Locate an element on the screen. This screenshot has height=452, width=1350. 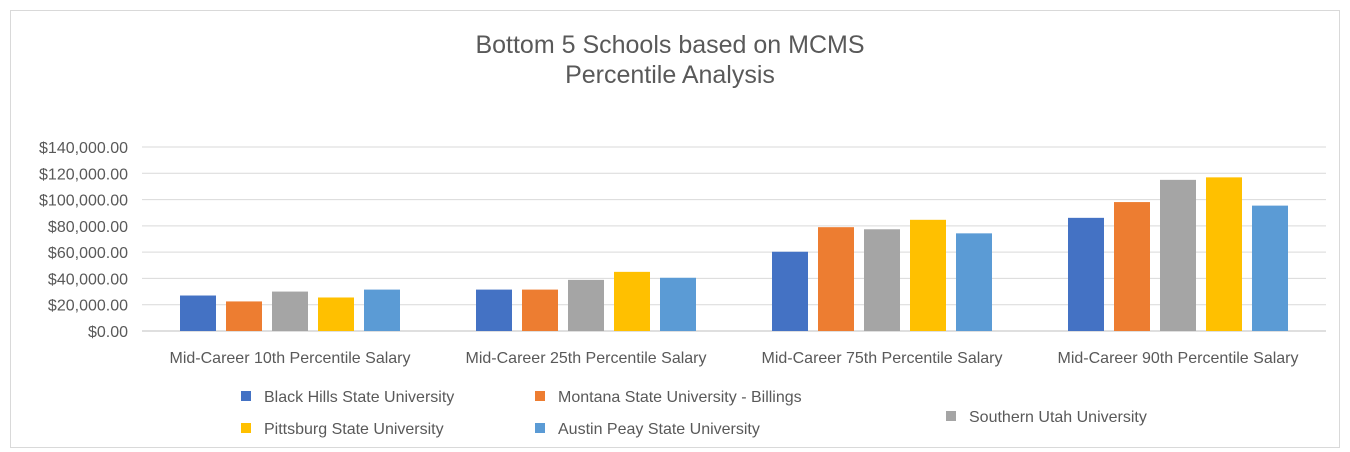
legend-label: Pittsburg State University is located at coordinates (354, 429).